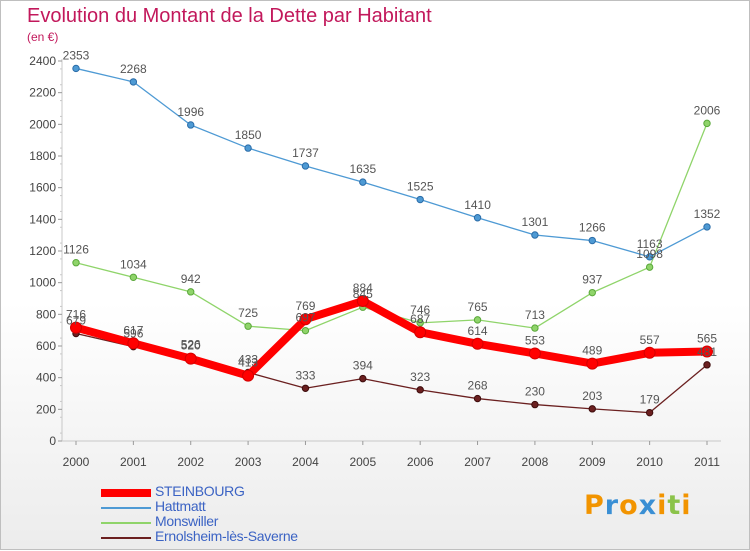 This screenshot has width=750, height=551. Describe the element at coordinates (42, 156) in the screenshot. I see `y-tick-label: 1800` at that location.